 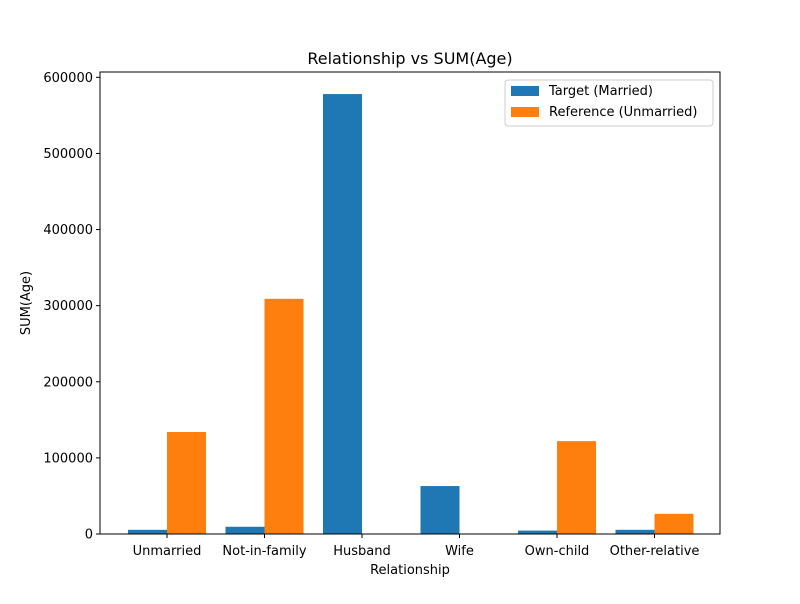 I want to click on legend-swatch-reference, so click(x=525, y=112).